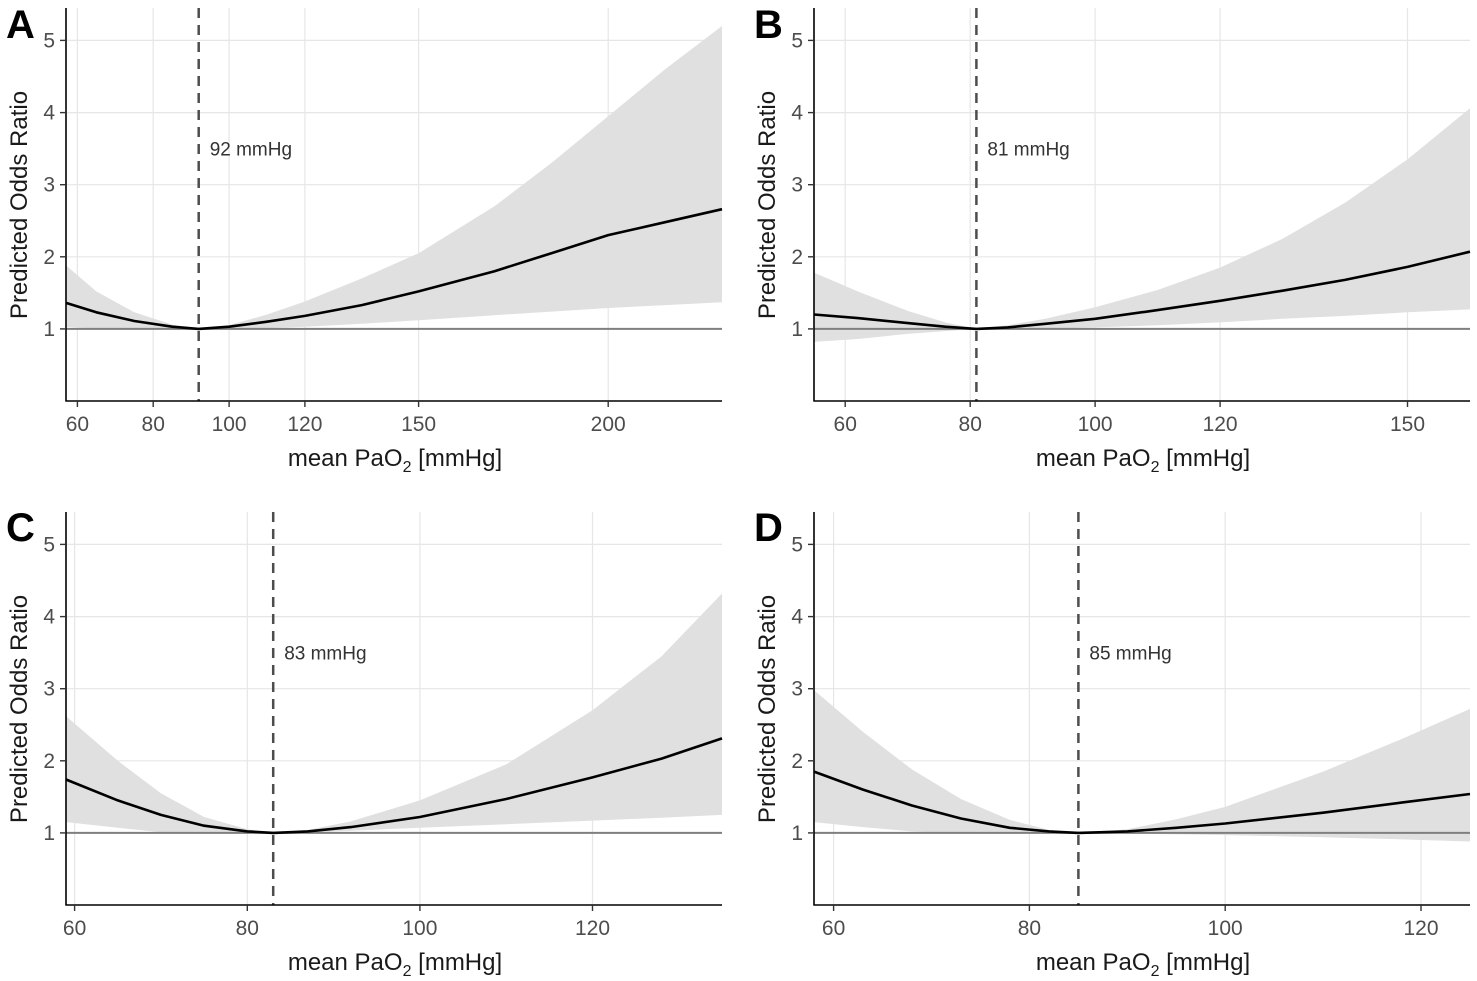 This screenshot has width=1477, height=981. I want to click on panel-d-y-axis-title: Predicted Odds Ratio, so click(767, 709).